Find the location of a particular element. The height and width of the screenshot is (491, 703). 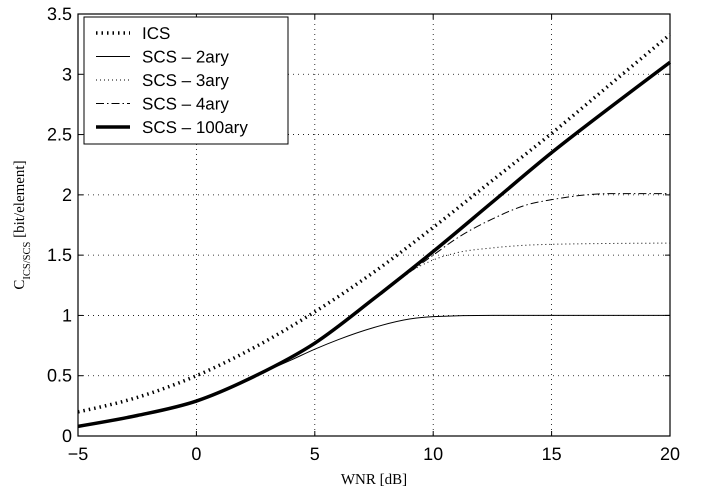

y-tick-label: 2 is located at coordinates (67, 194).